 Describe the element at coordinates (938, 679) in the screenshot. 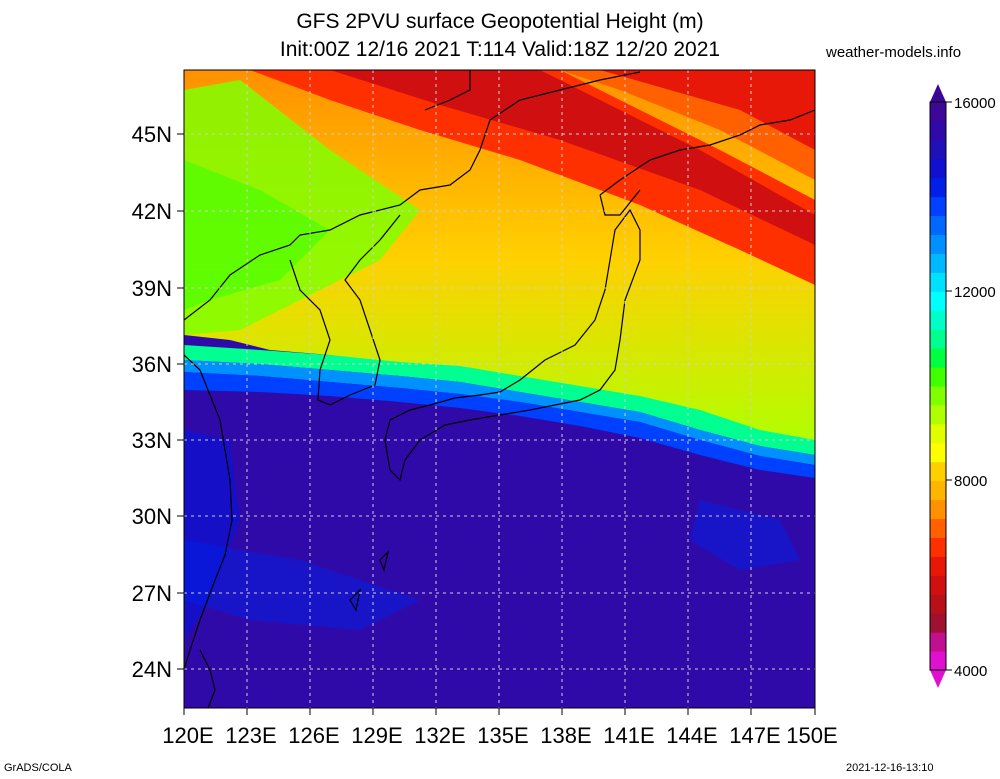

I see `colorbar-bottom-arrow` at that location.